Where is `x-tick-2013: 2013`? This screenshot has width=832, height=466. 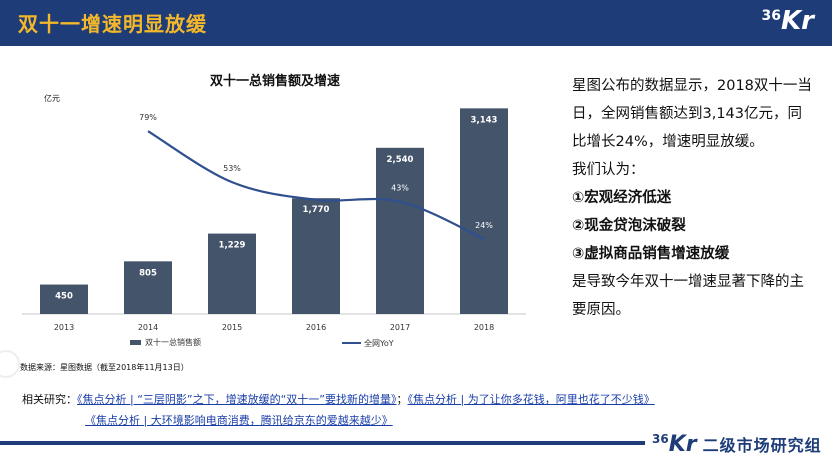 x-tick-2013: 2013 is located at coordinates (64, 327).